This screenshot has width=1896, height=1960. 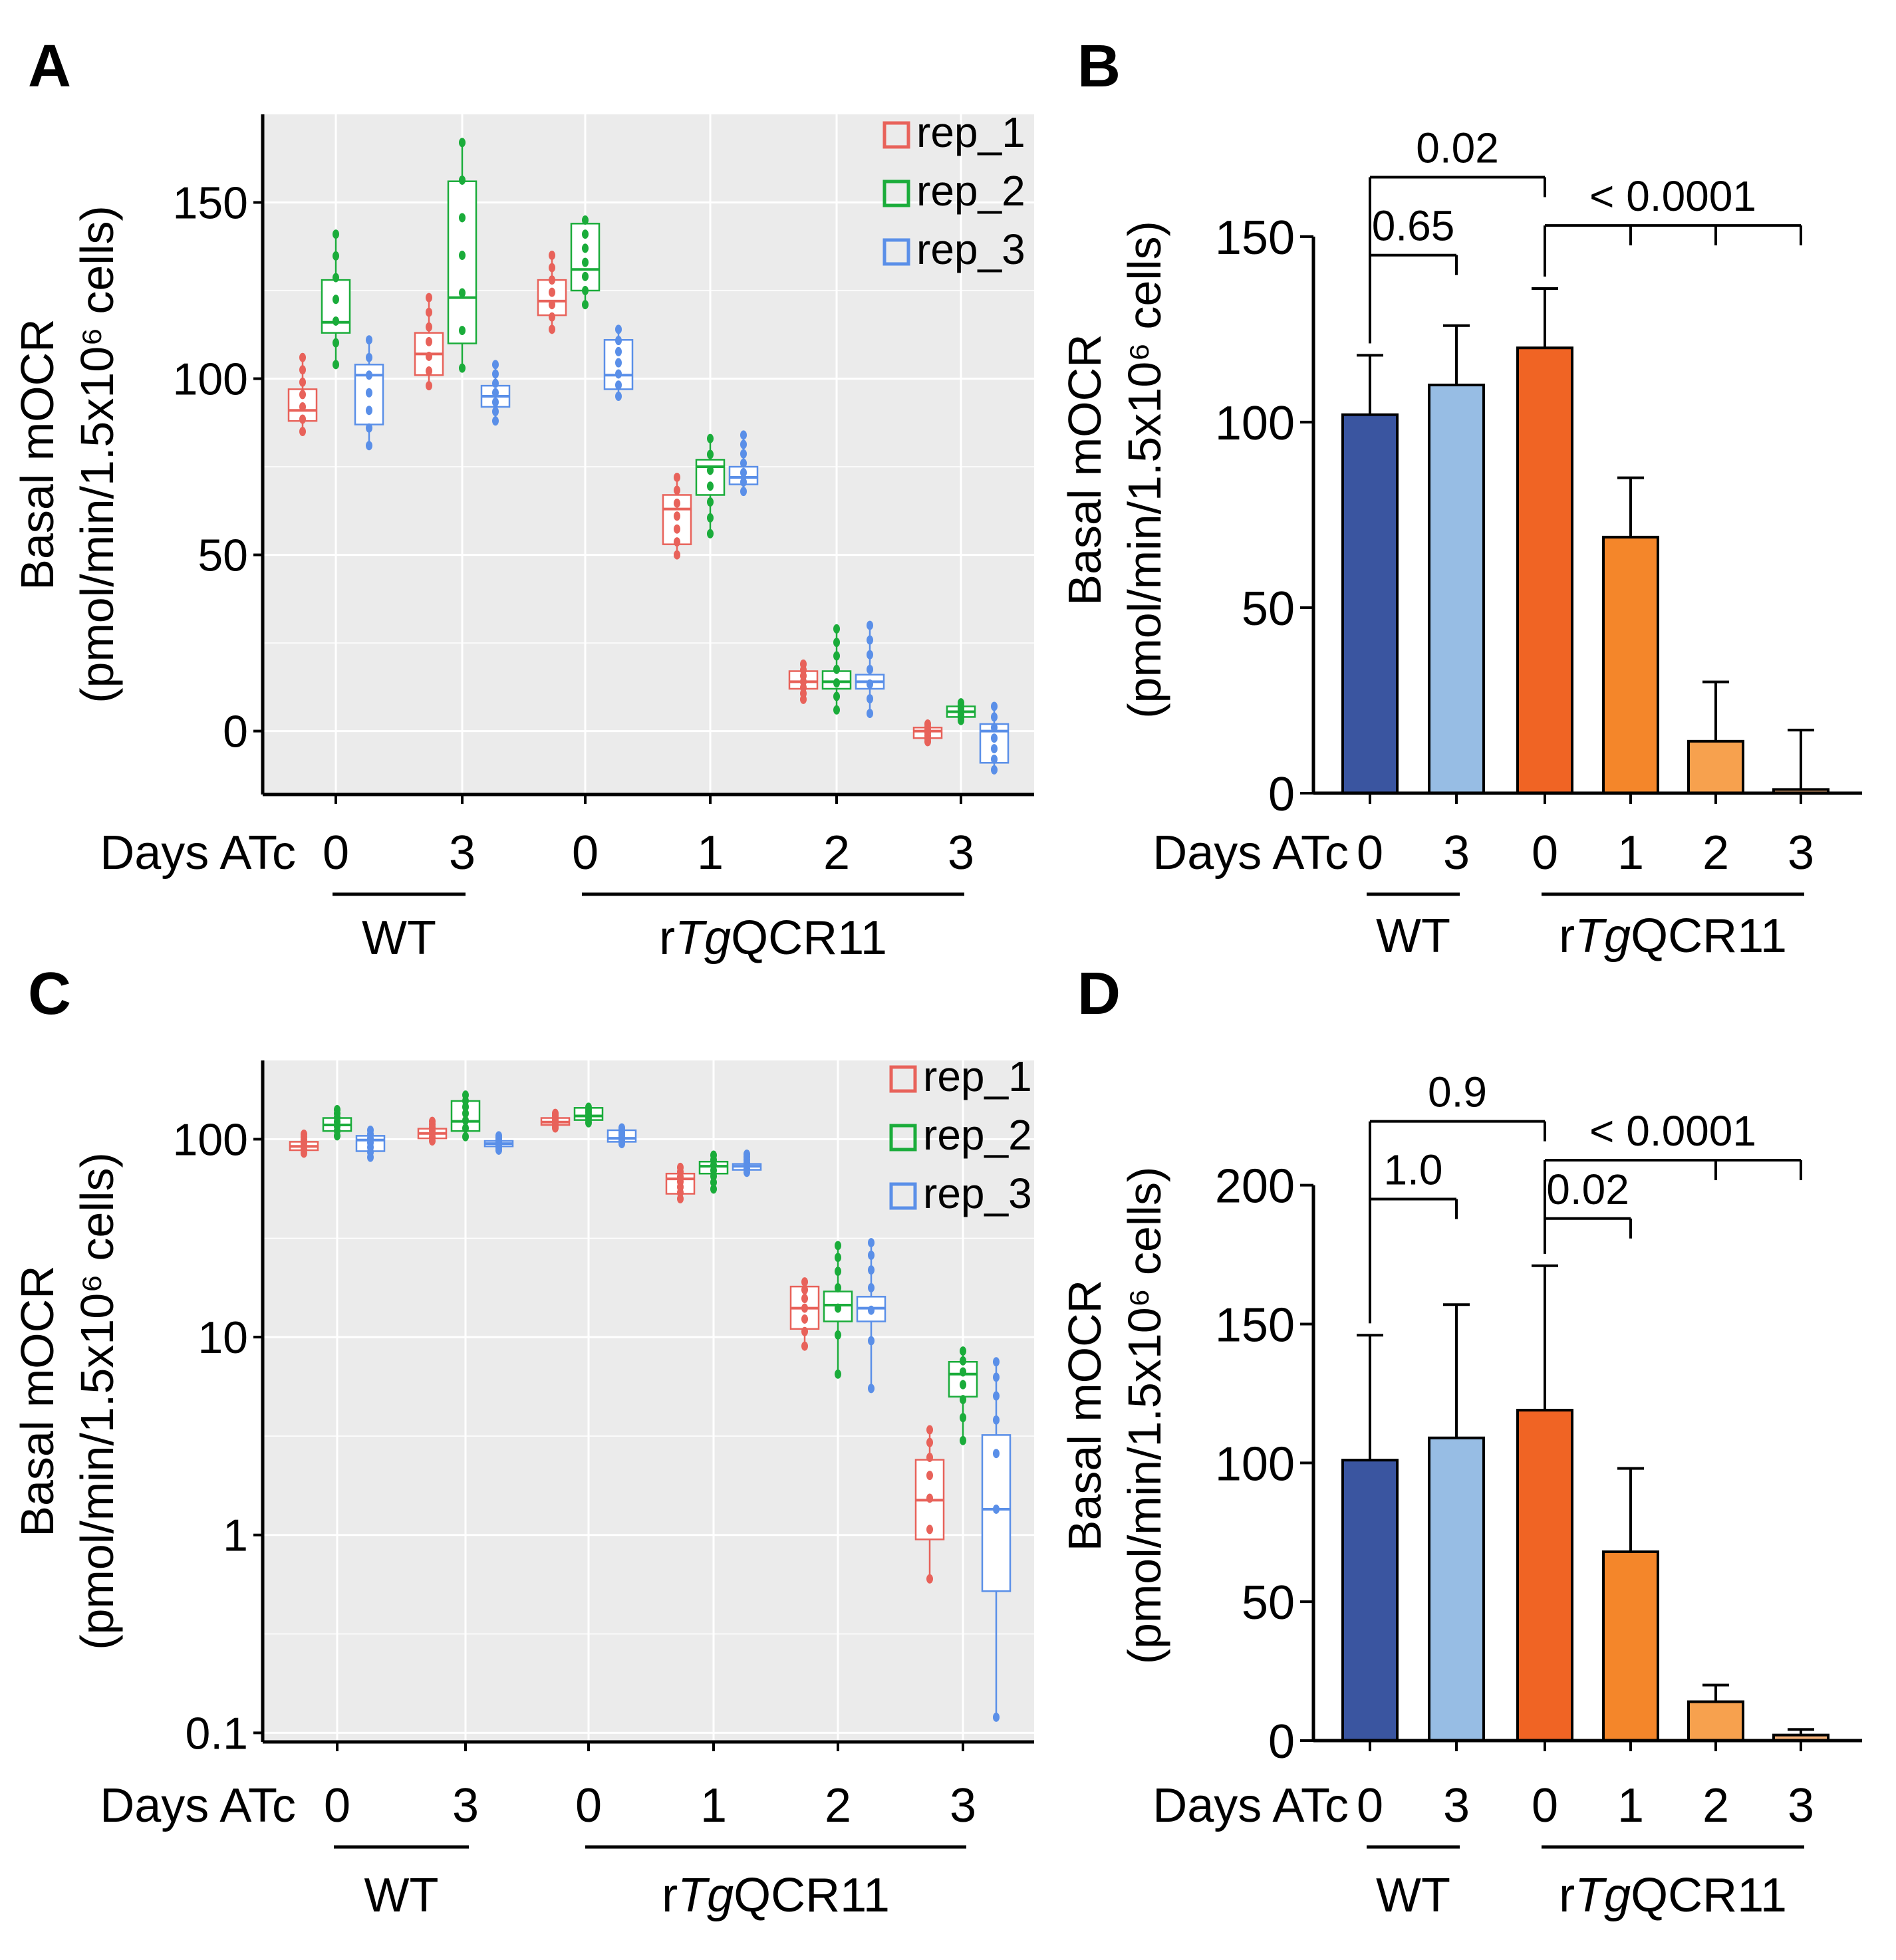 I want to click on significance-bracket: 0.65, so click(x=1413, y=273).